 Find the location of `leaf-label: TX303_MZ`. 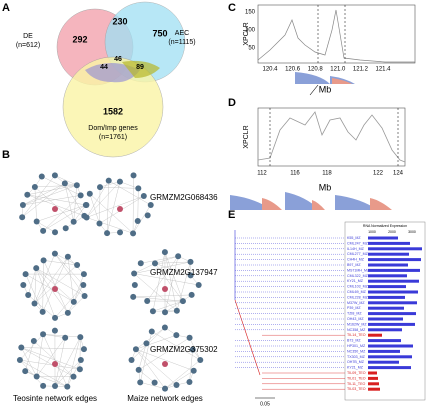

leaf-label: TX303_MZ is located at coordinates (356, 357).